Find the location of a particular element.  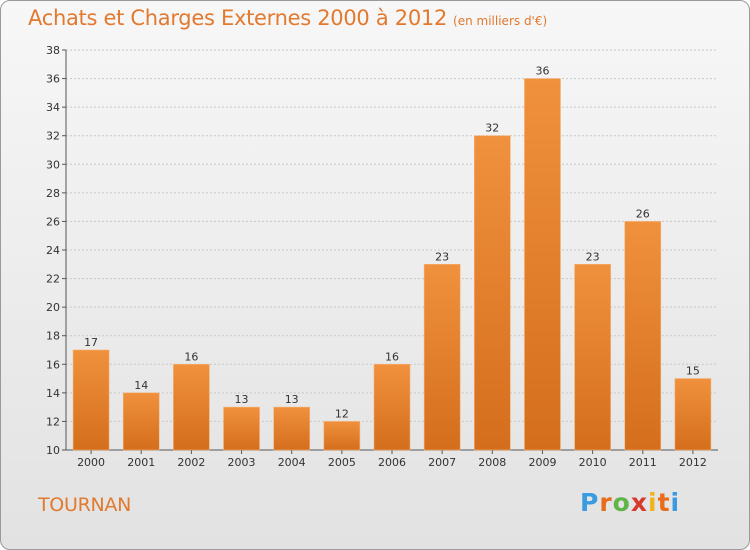

x-tick-label: 2003 is located at coordinates (242, 462).